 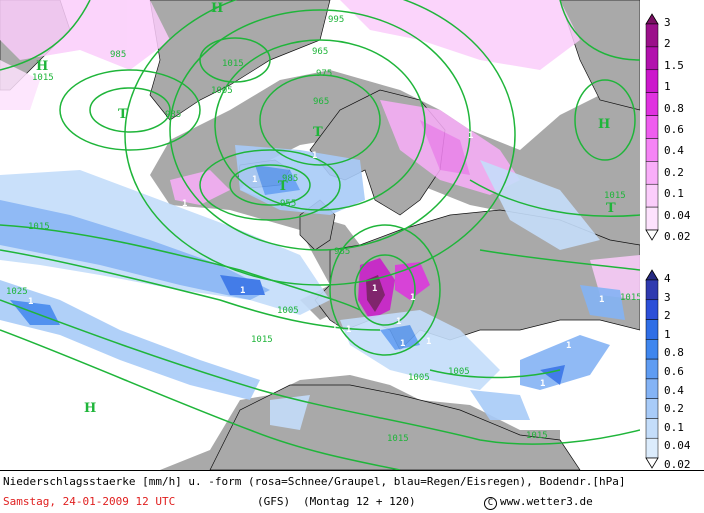 What do you see at coordinates (674, 371) in the screenshot?
I see `legend_rain-tick-label: 0.6` at bounding box center [674, 371].